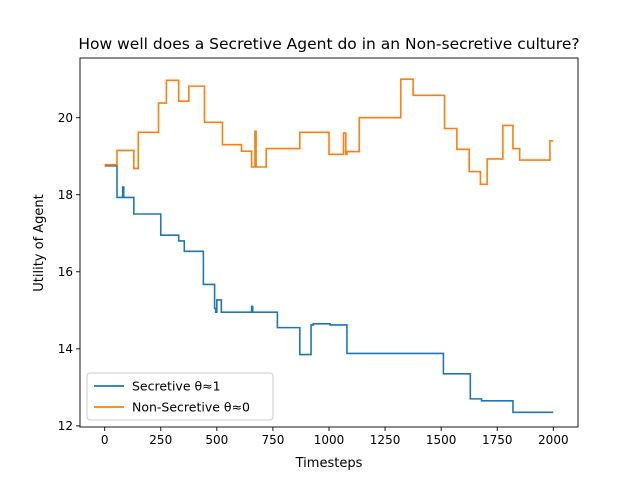  Describe the element at coordinates (176, 386) in the screenshot. I see `legend-label-1: Secretive θ≈1` at that location.